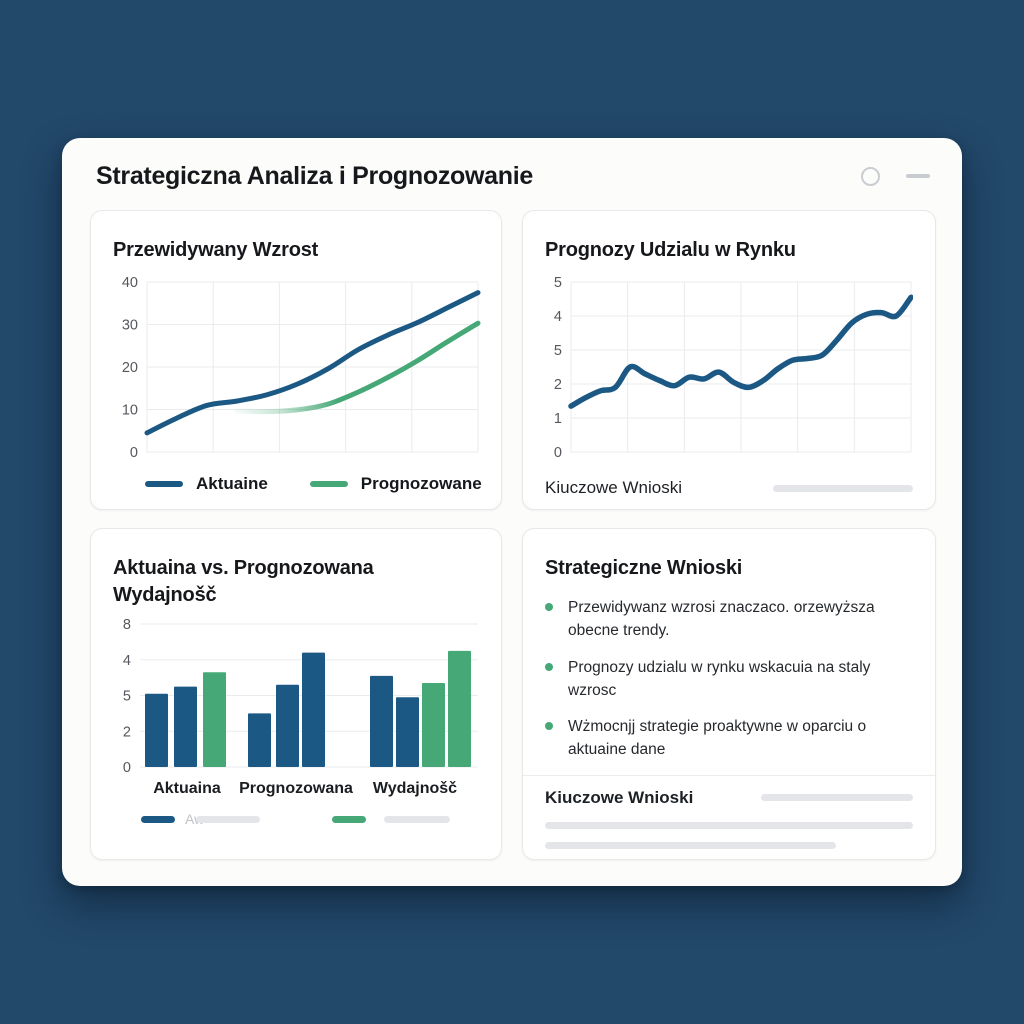 The width and height of the screenshot is (1024, 1024). I want to click on svg-text: 40, so click(130, 283).